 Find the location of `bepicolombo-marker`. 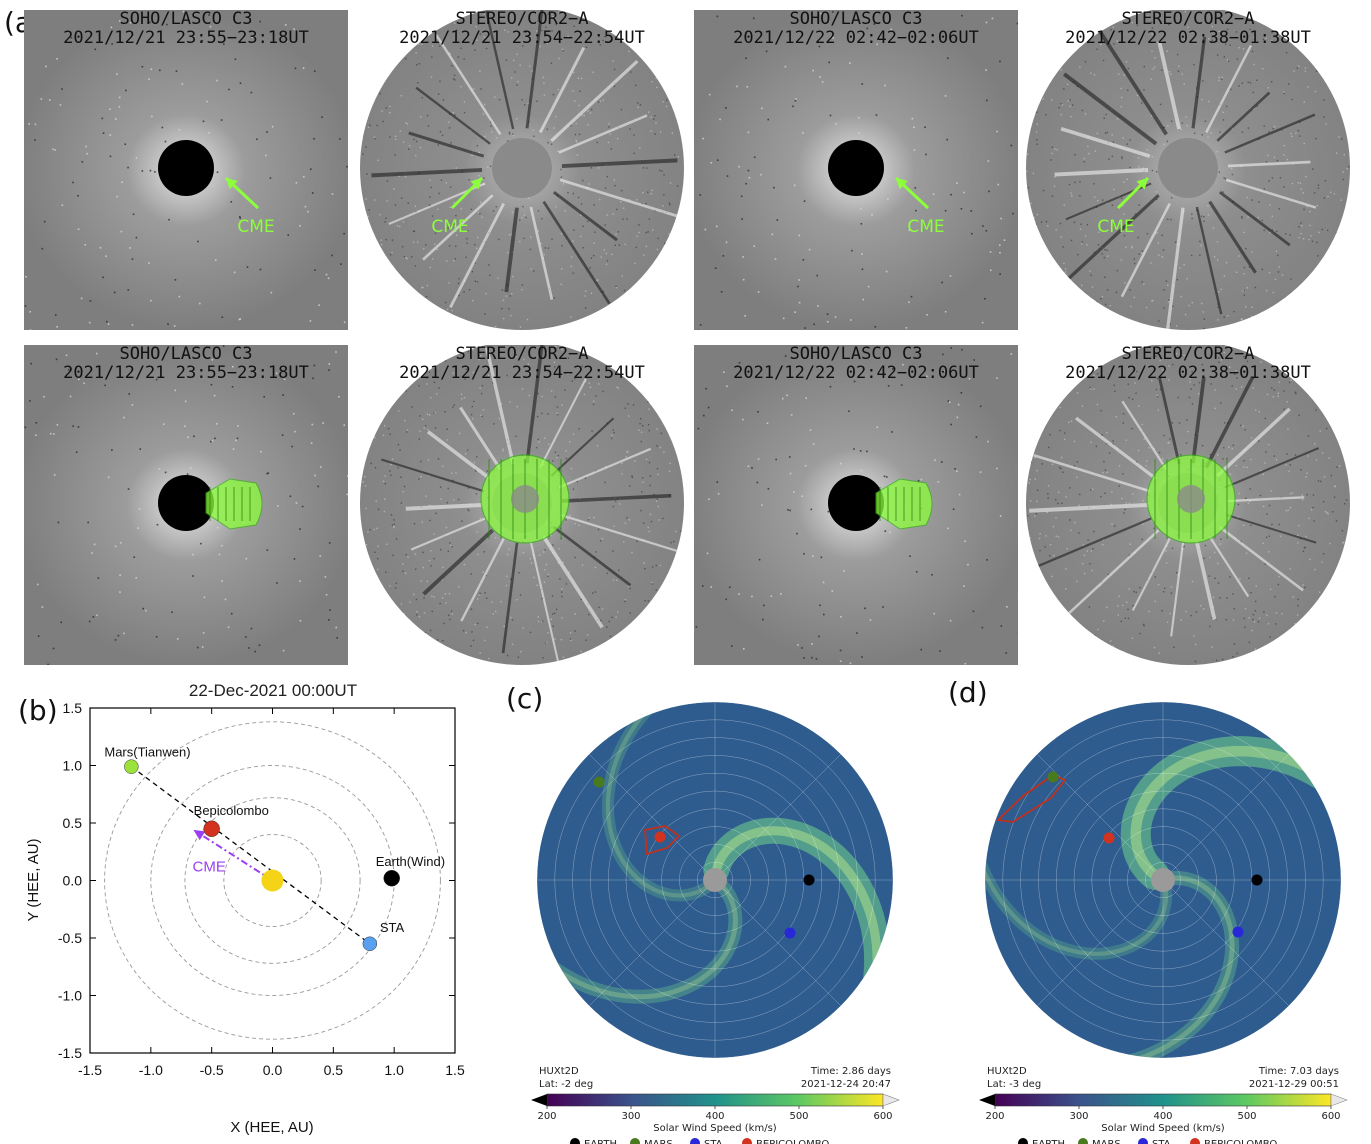

bepicolombo-marker is located at coordinates (211, 828).